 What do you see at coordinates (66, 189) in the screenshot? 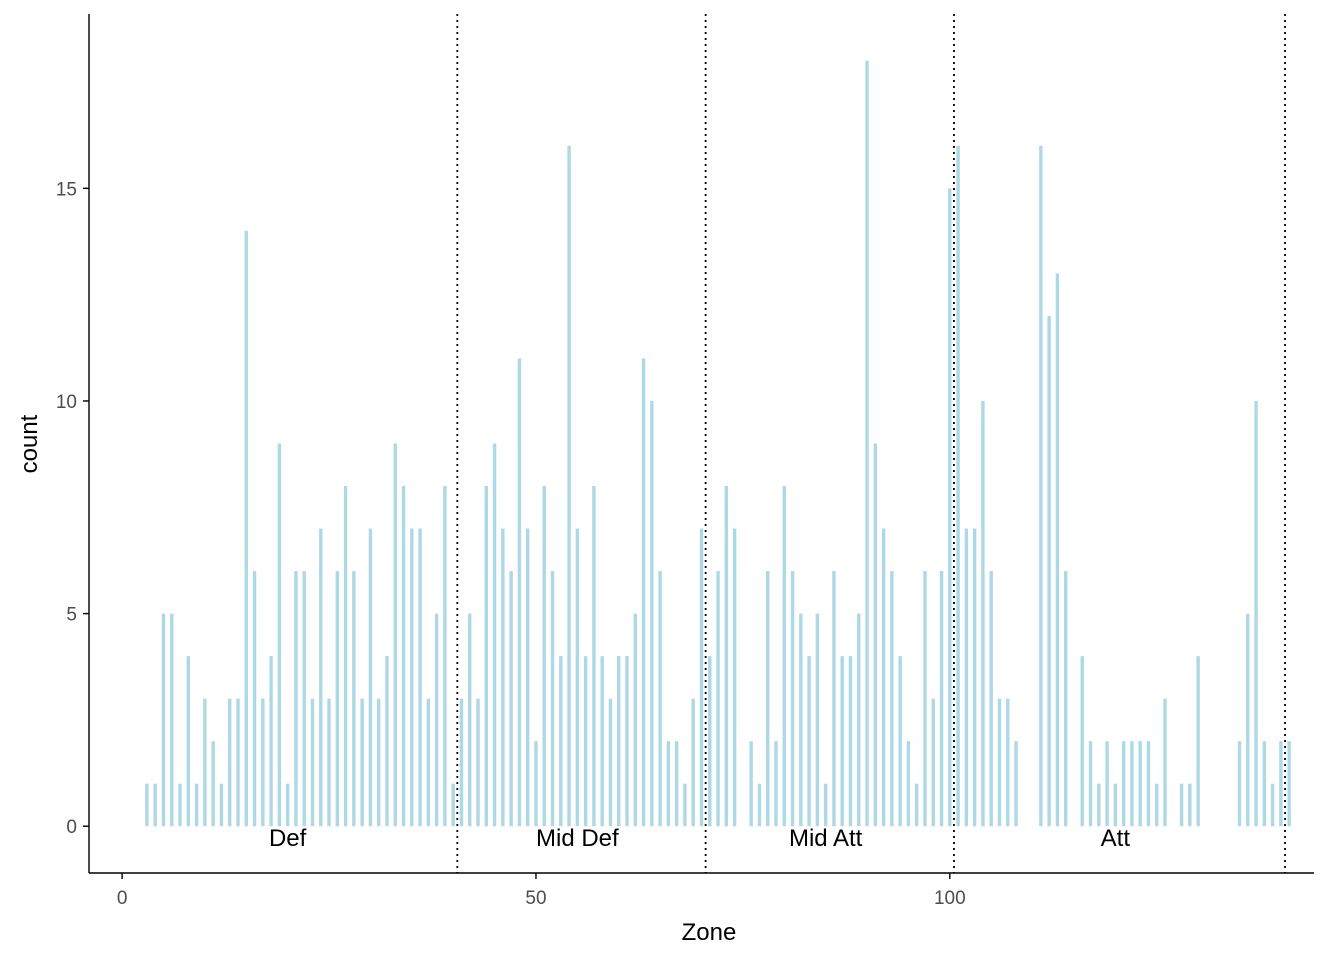
I see `y-tick-label: 15` at bounding box center [66, 189].